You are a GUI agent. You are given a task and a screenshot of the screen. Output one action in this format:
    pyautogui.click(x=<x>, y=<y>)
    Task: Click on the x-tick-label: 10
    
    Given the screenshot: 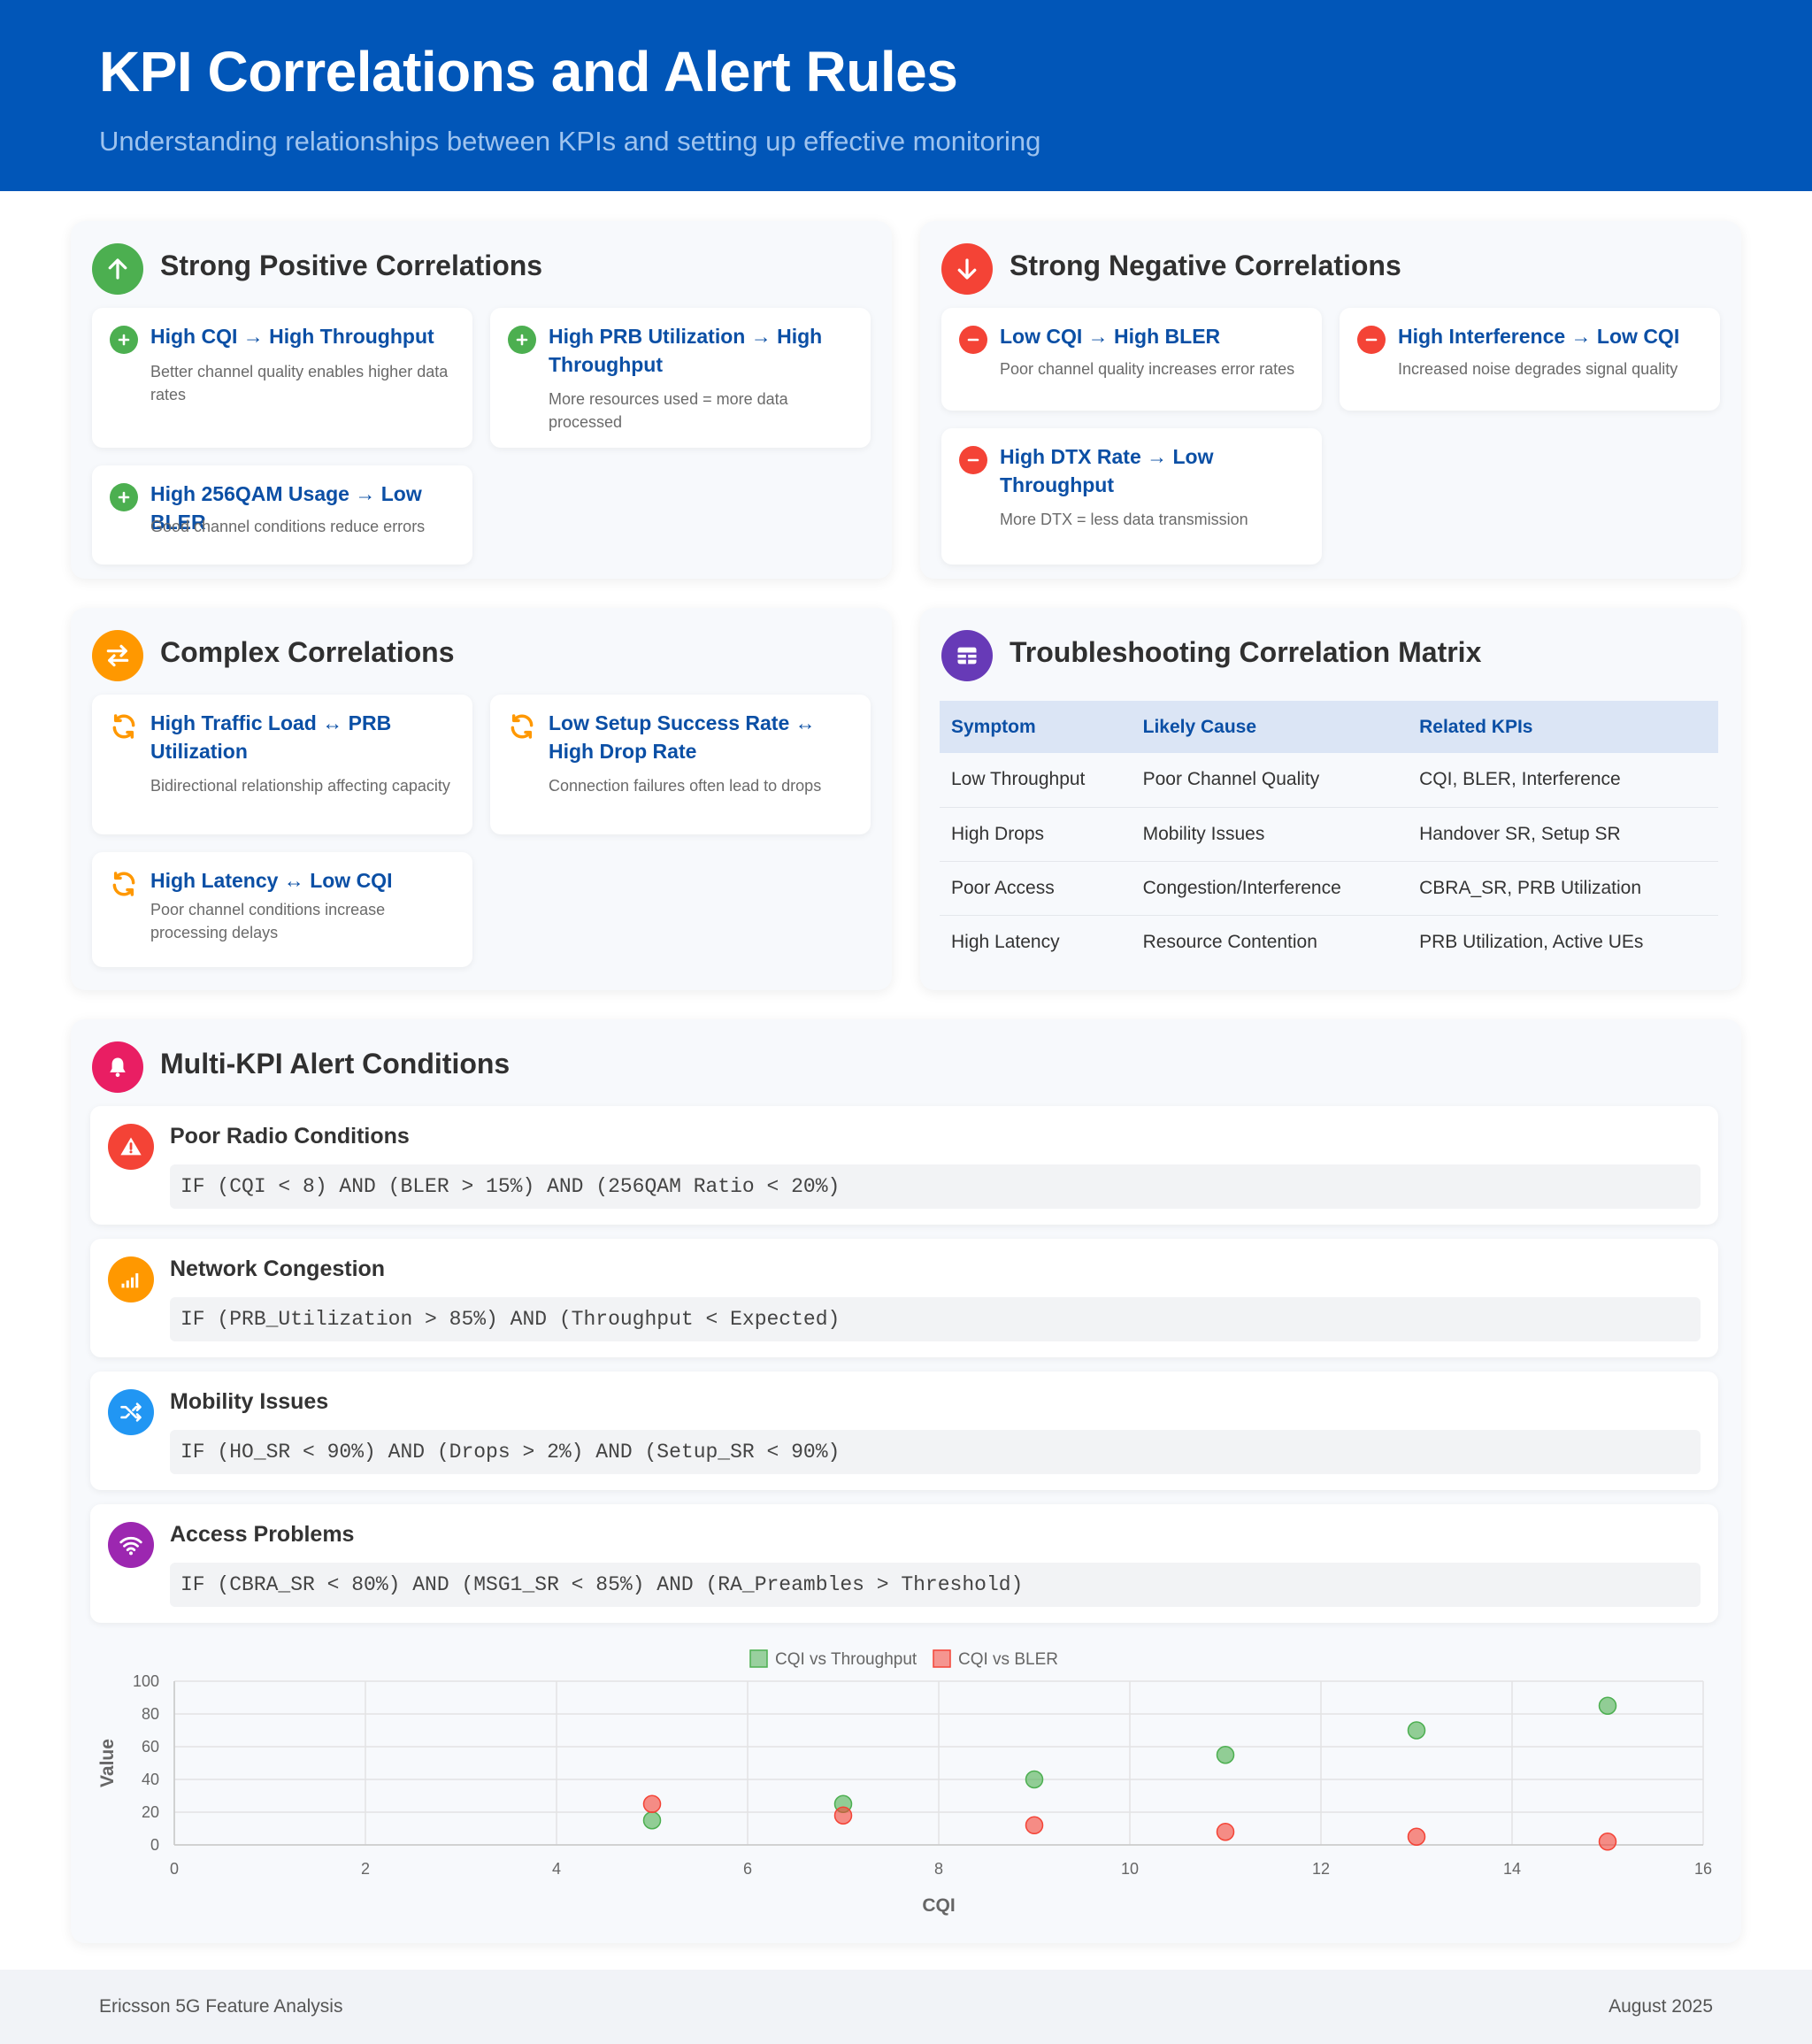 What is the action you would take?
    pyautogui.click(x=1130, y=1869)
    